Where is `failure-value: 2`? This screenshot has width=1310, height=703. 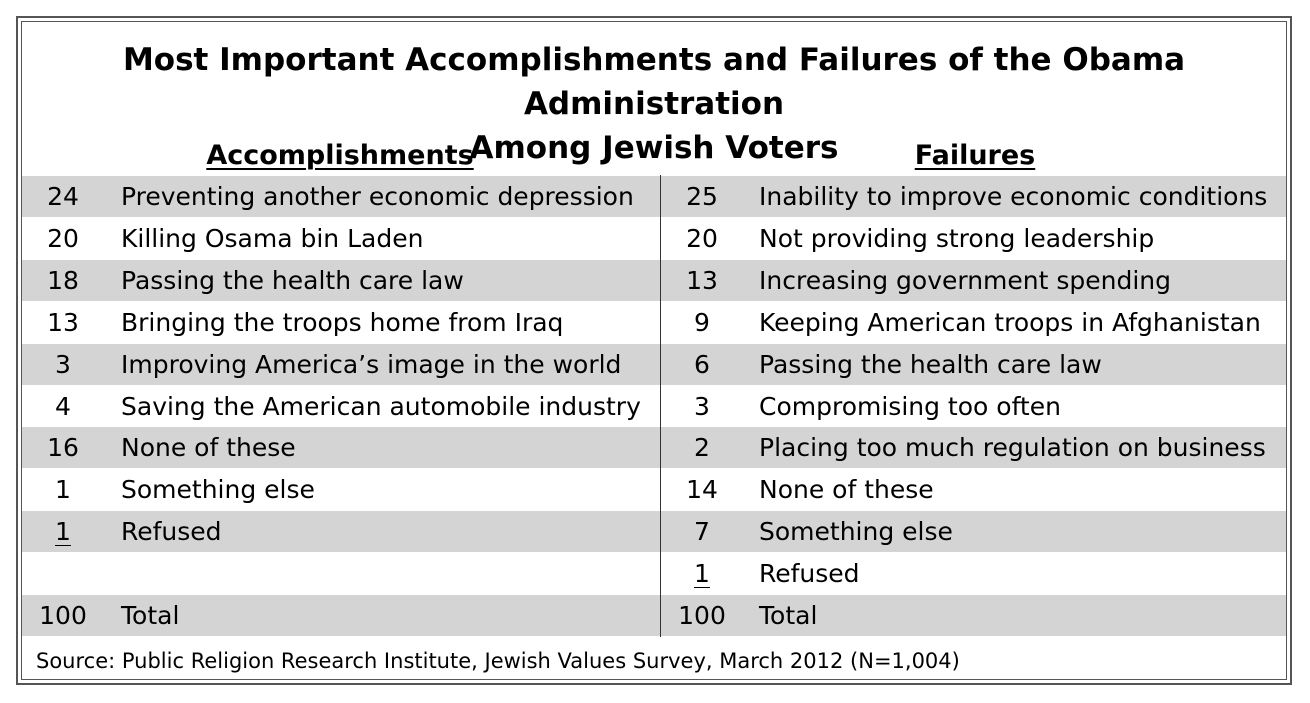 failure-value: 2 is located at coordinates (702, 447).